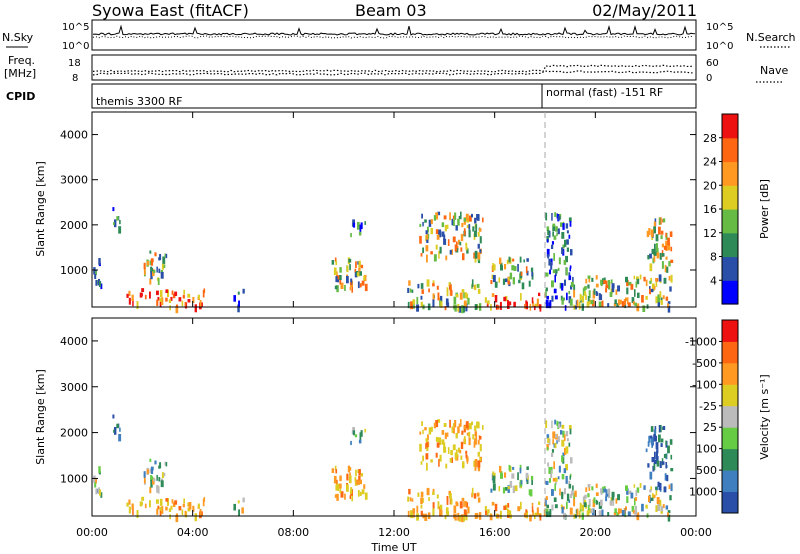 The width and height of the screenshot is (800, 554). What do you see at coordinates (20, 73) in the screenshot?
I see `freq-unit: [MHz]` at bounding box center [20, 73].